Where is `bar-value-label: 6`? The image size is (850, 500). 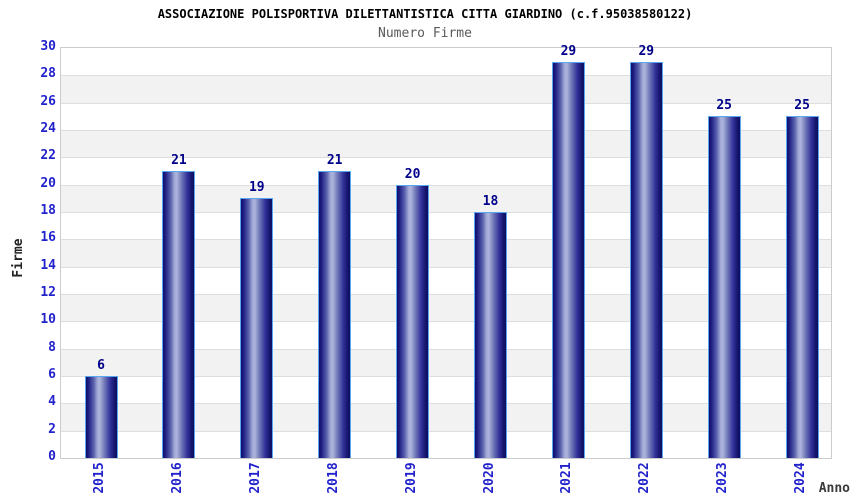
bar-value-label: 6 is located at coordinates (101, 365).